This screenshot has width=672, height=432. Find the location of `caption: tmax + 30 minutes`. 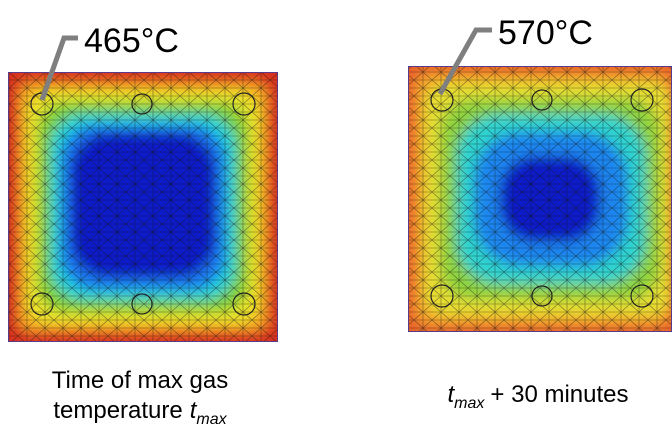

caption: tmax + 30 minutes is located at coordinates (538, 396).